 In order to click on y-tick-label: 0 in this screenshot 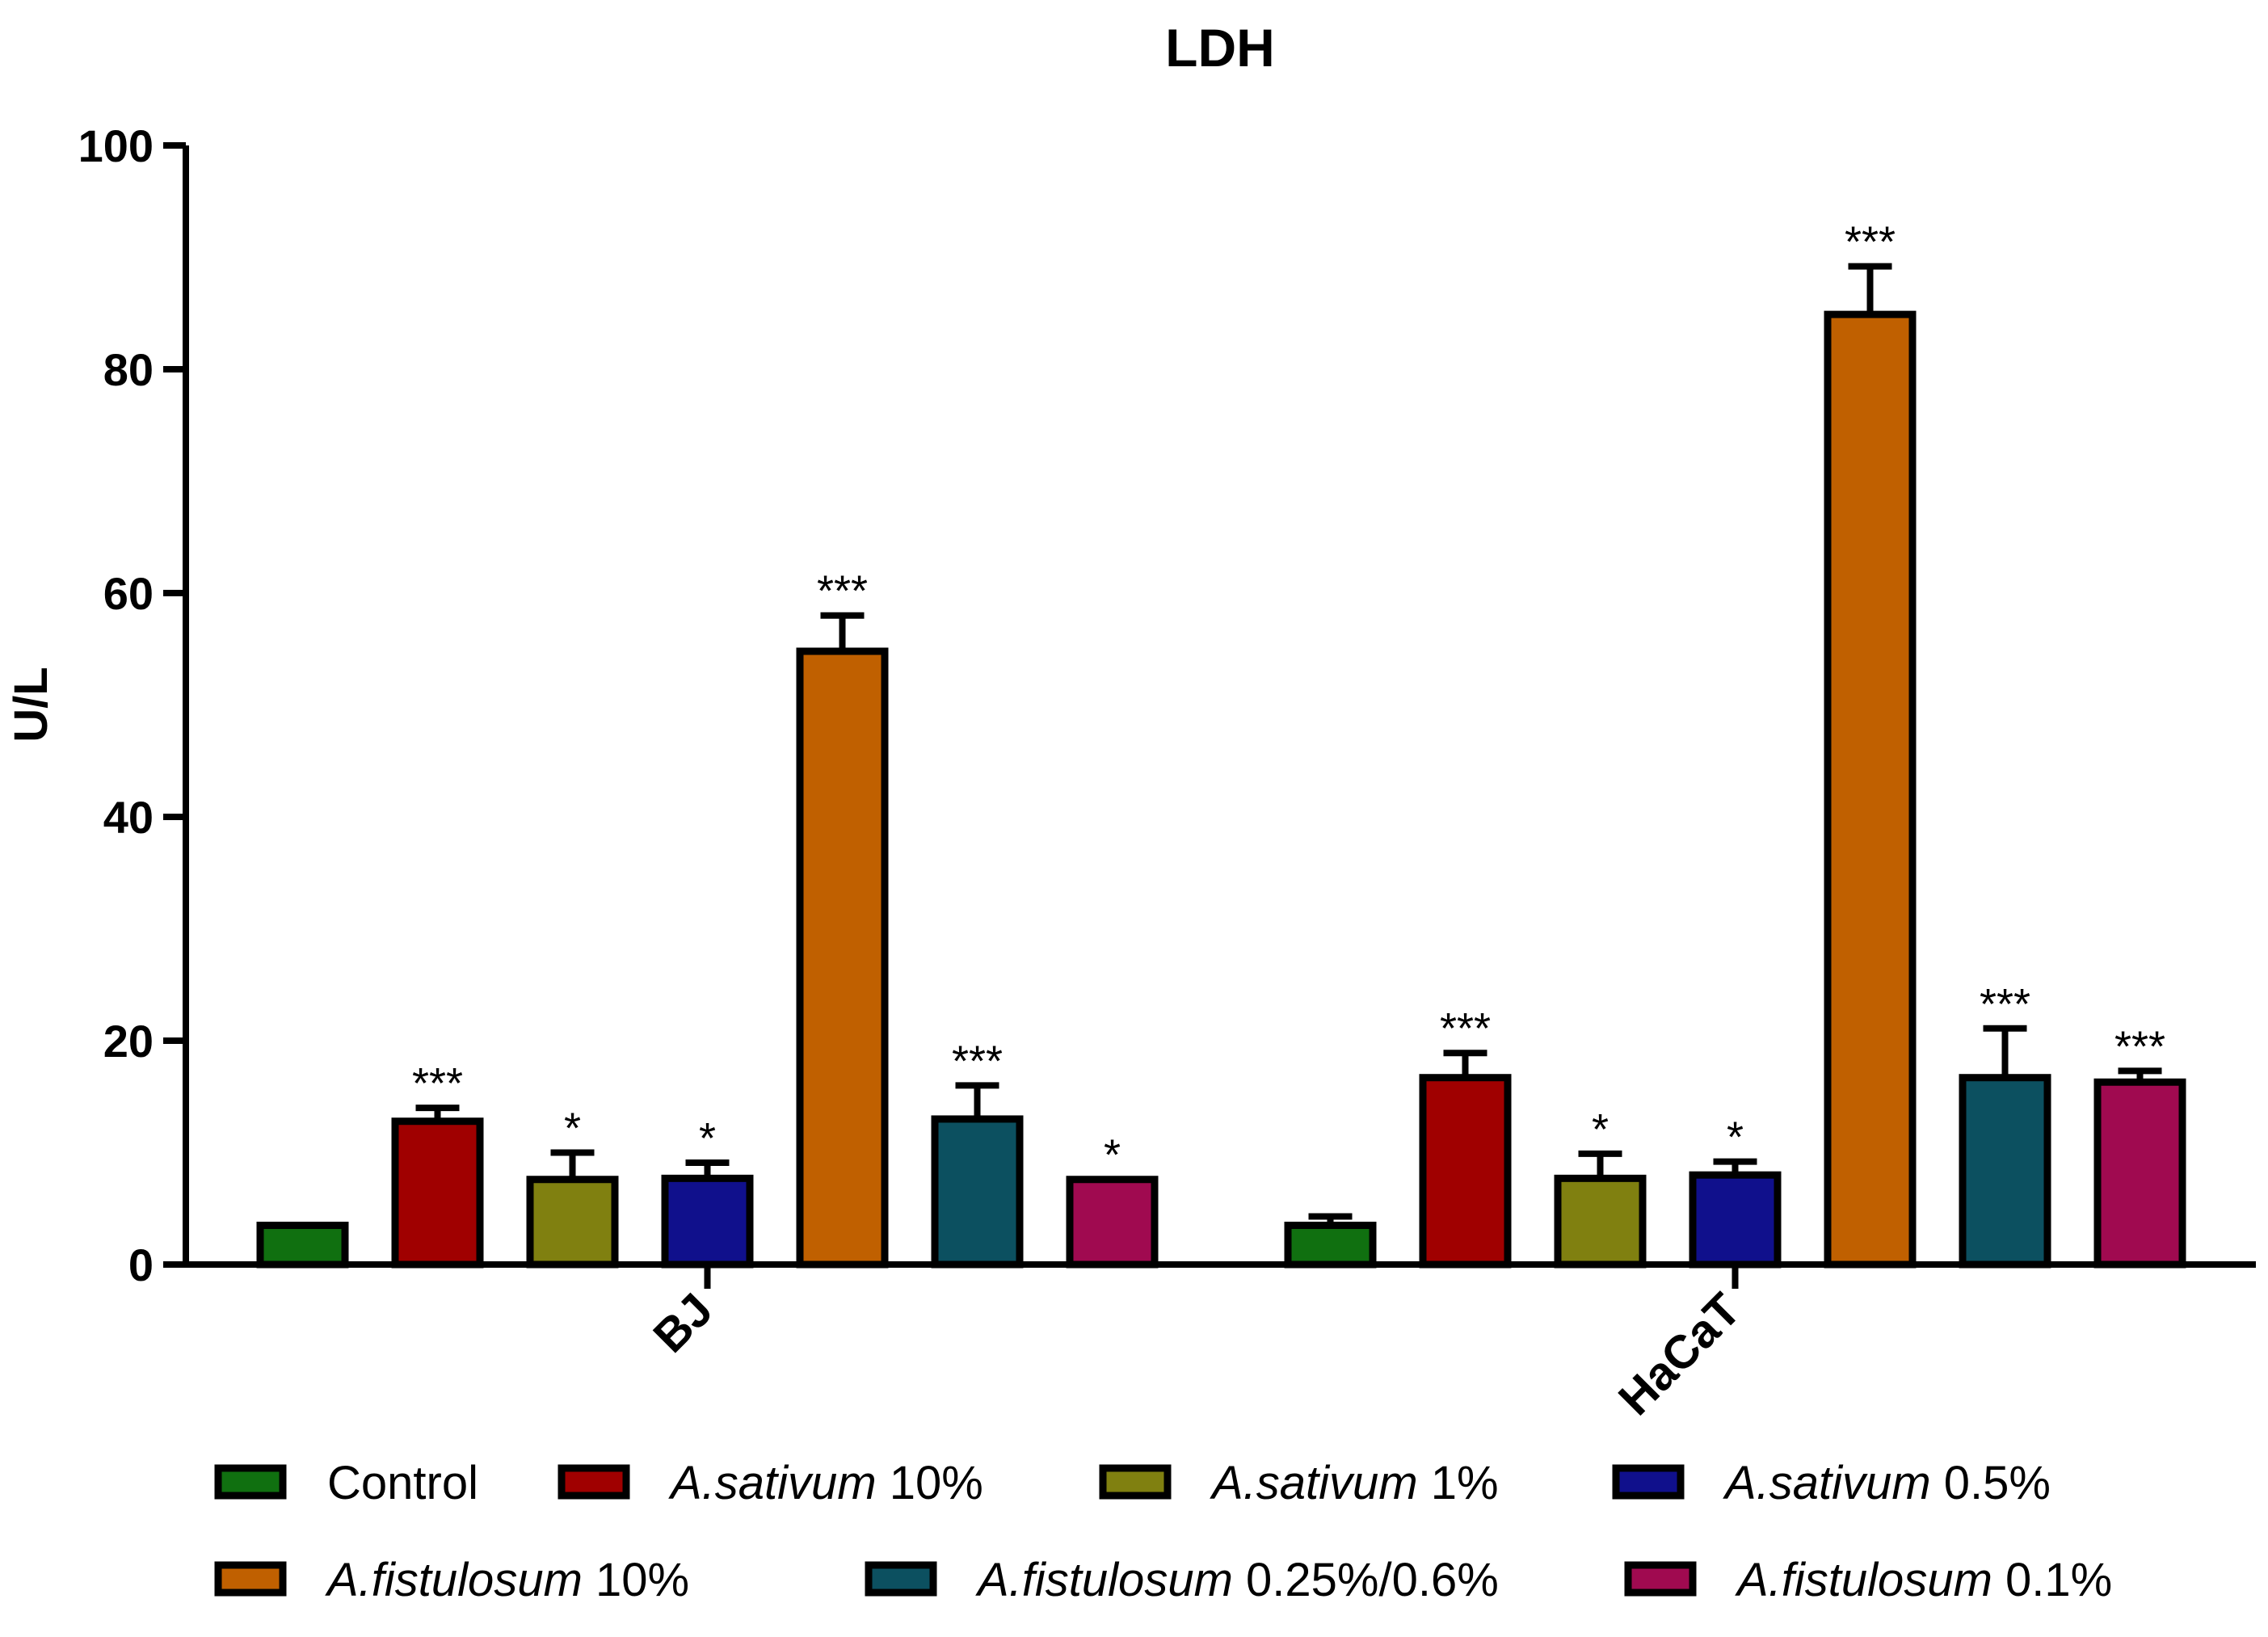, I will do `click(141, 1265)`.